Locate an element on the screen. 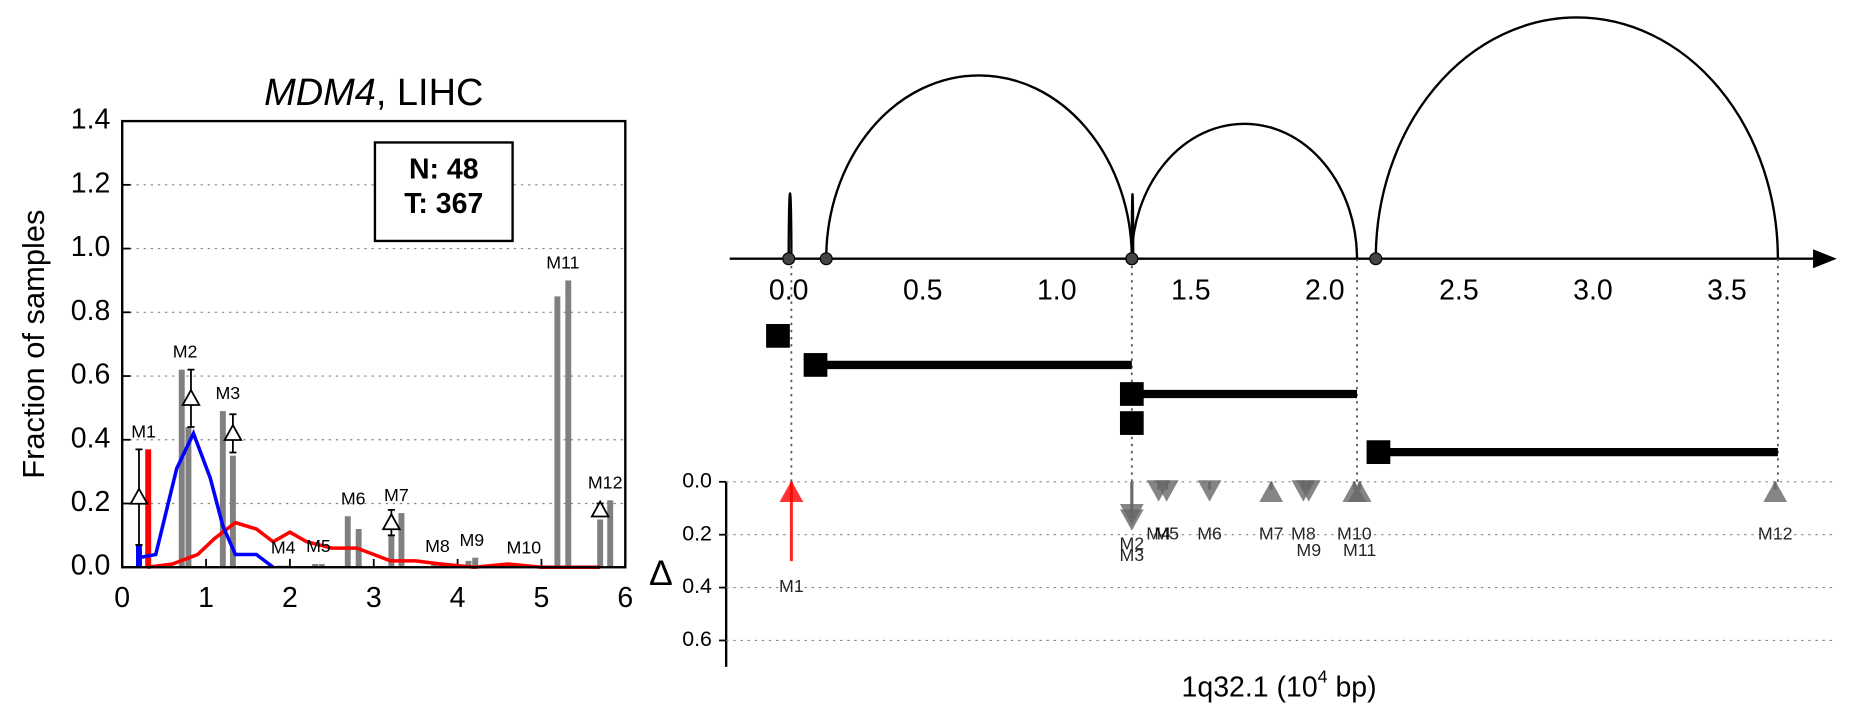 This screenshot has height=718, width=1851. y-tick-label: 0.6 is located at coordinates (697, 639).